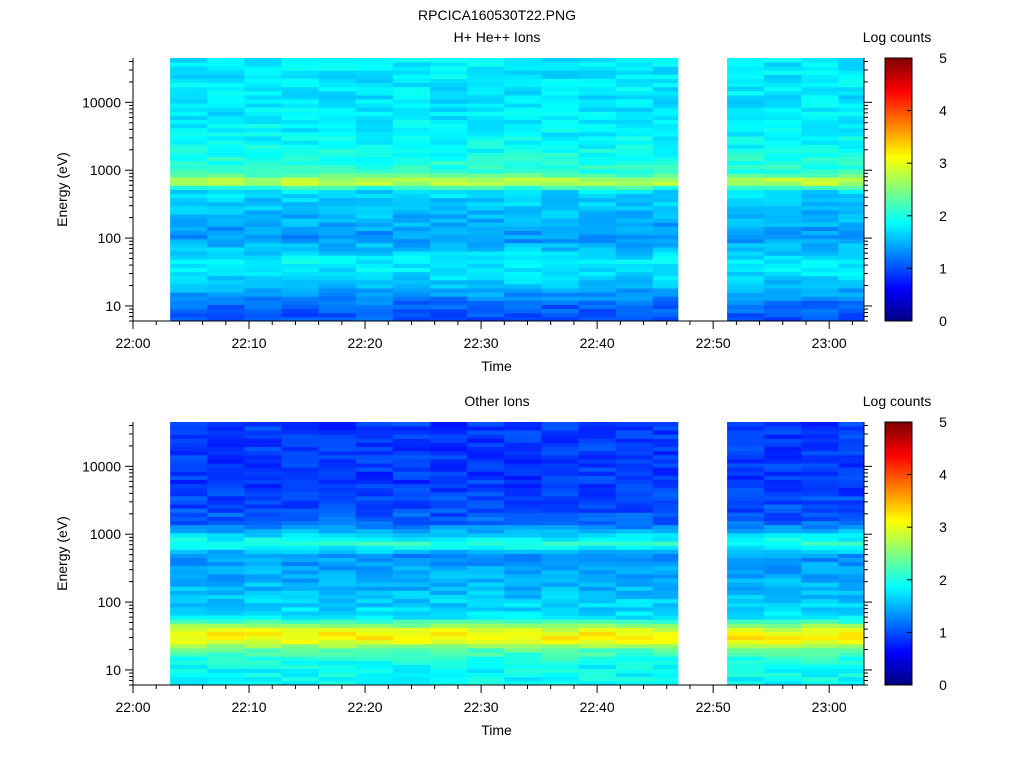 This screenshot has width=1024, height=768. I want to click on x-tick-label: 22:10, so click(249, 707).